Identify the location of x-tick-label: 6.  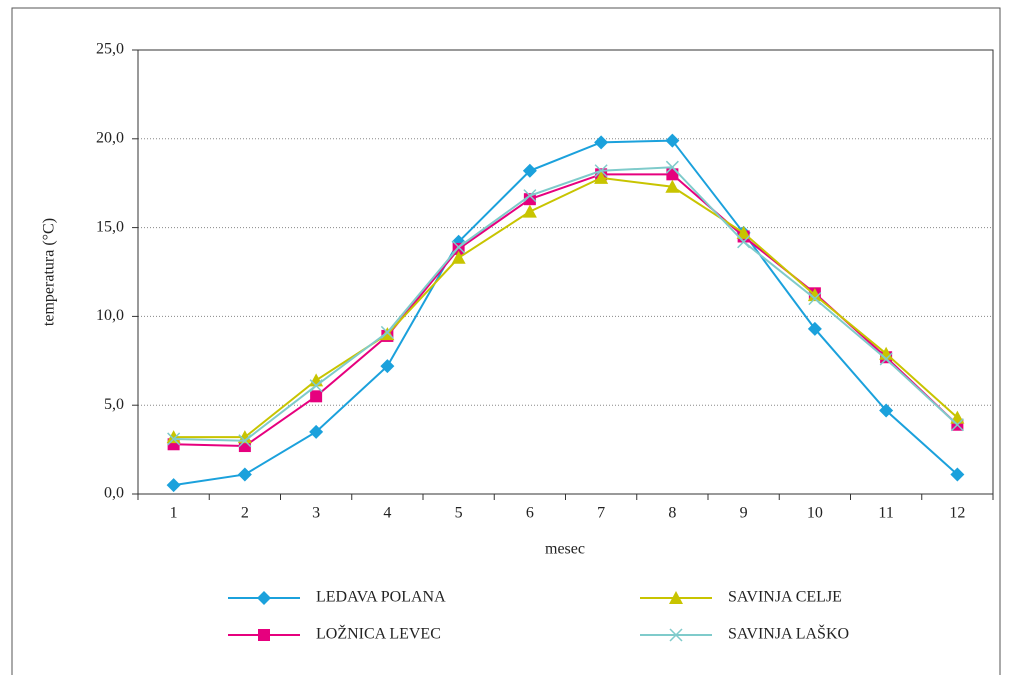
(530, 513).